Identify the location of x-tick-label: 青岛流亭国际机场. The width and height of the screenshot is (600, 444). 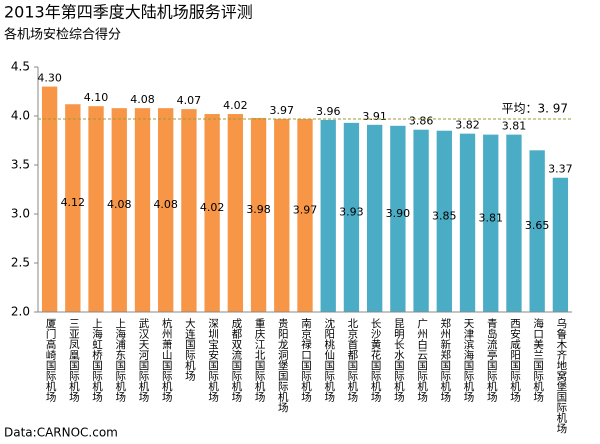
(492, 360).